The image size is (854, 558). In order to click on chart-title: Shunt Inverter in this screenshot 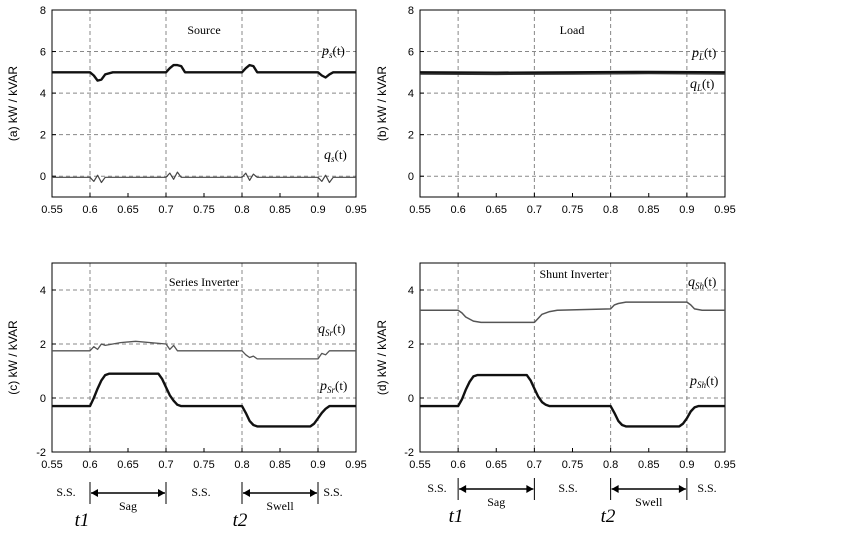, I will do `click(574, 274)`.